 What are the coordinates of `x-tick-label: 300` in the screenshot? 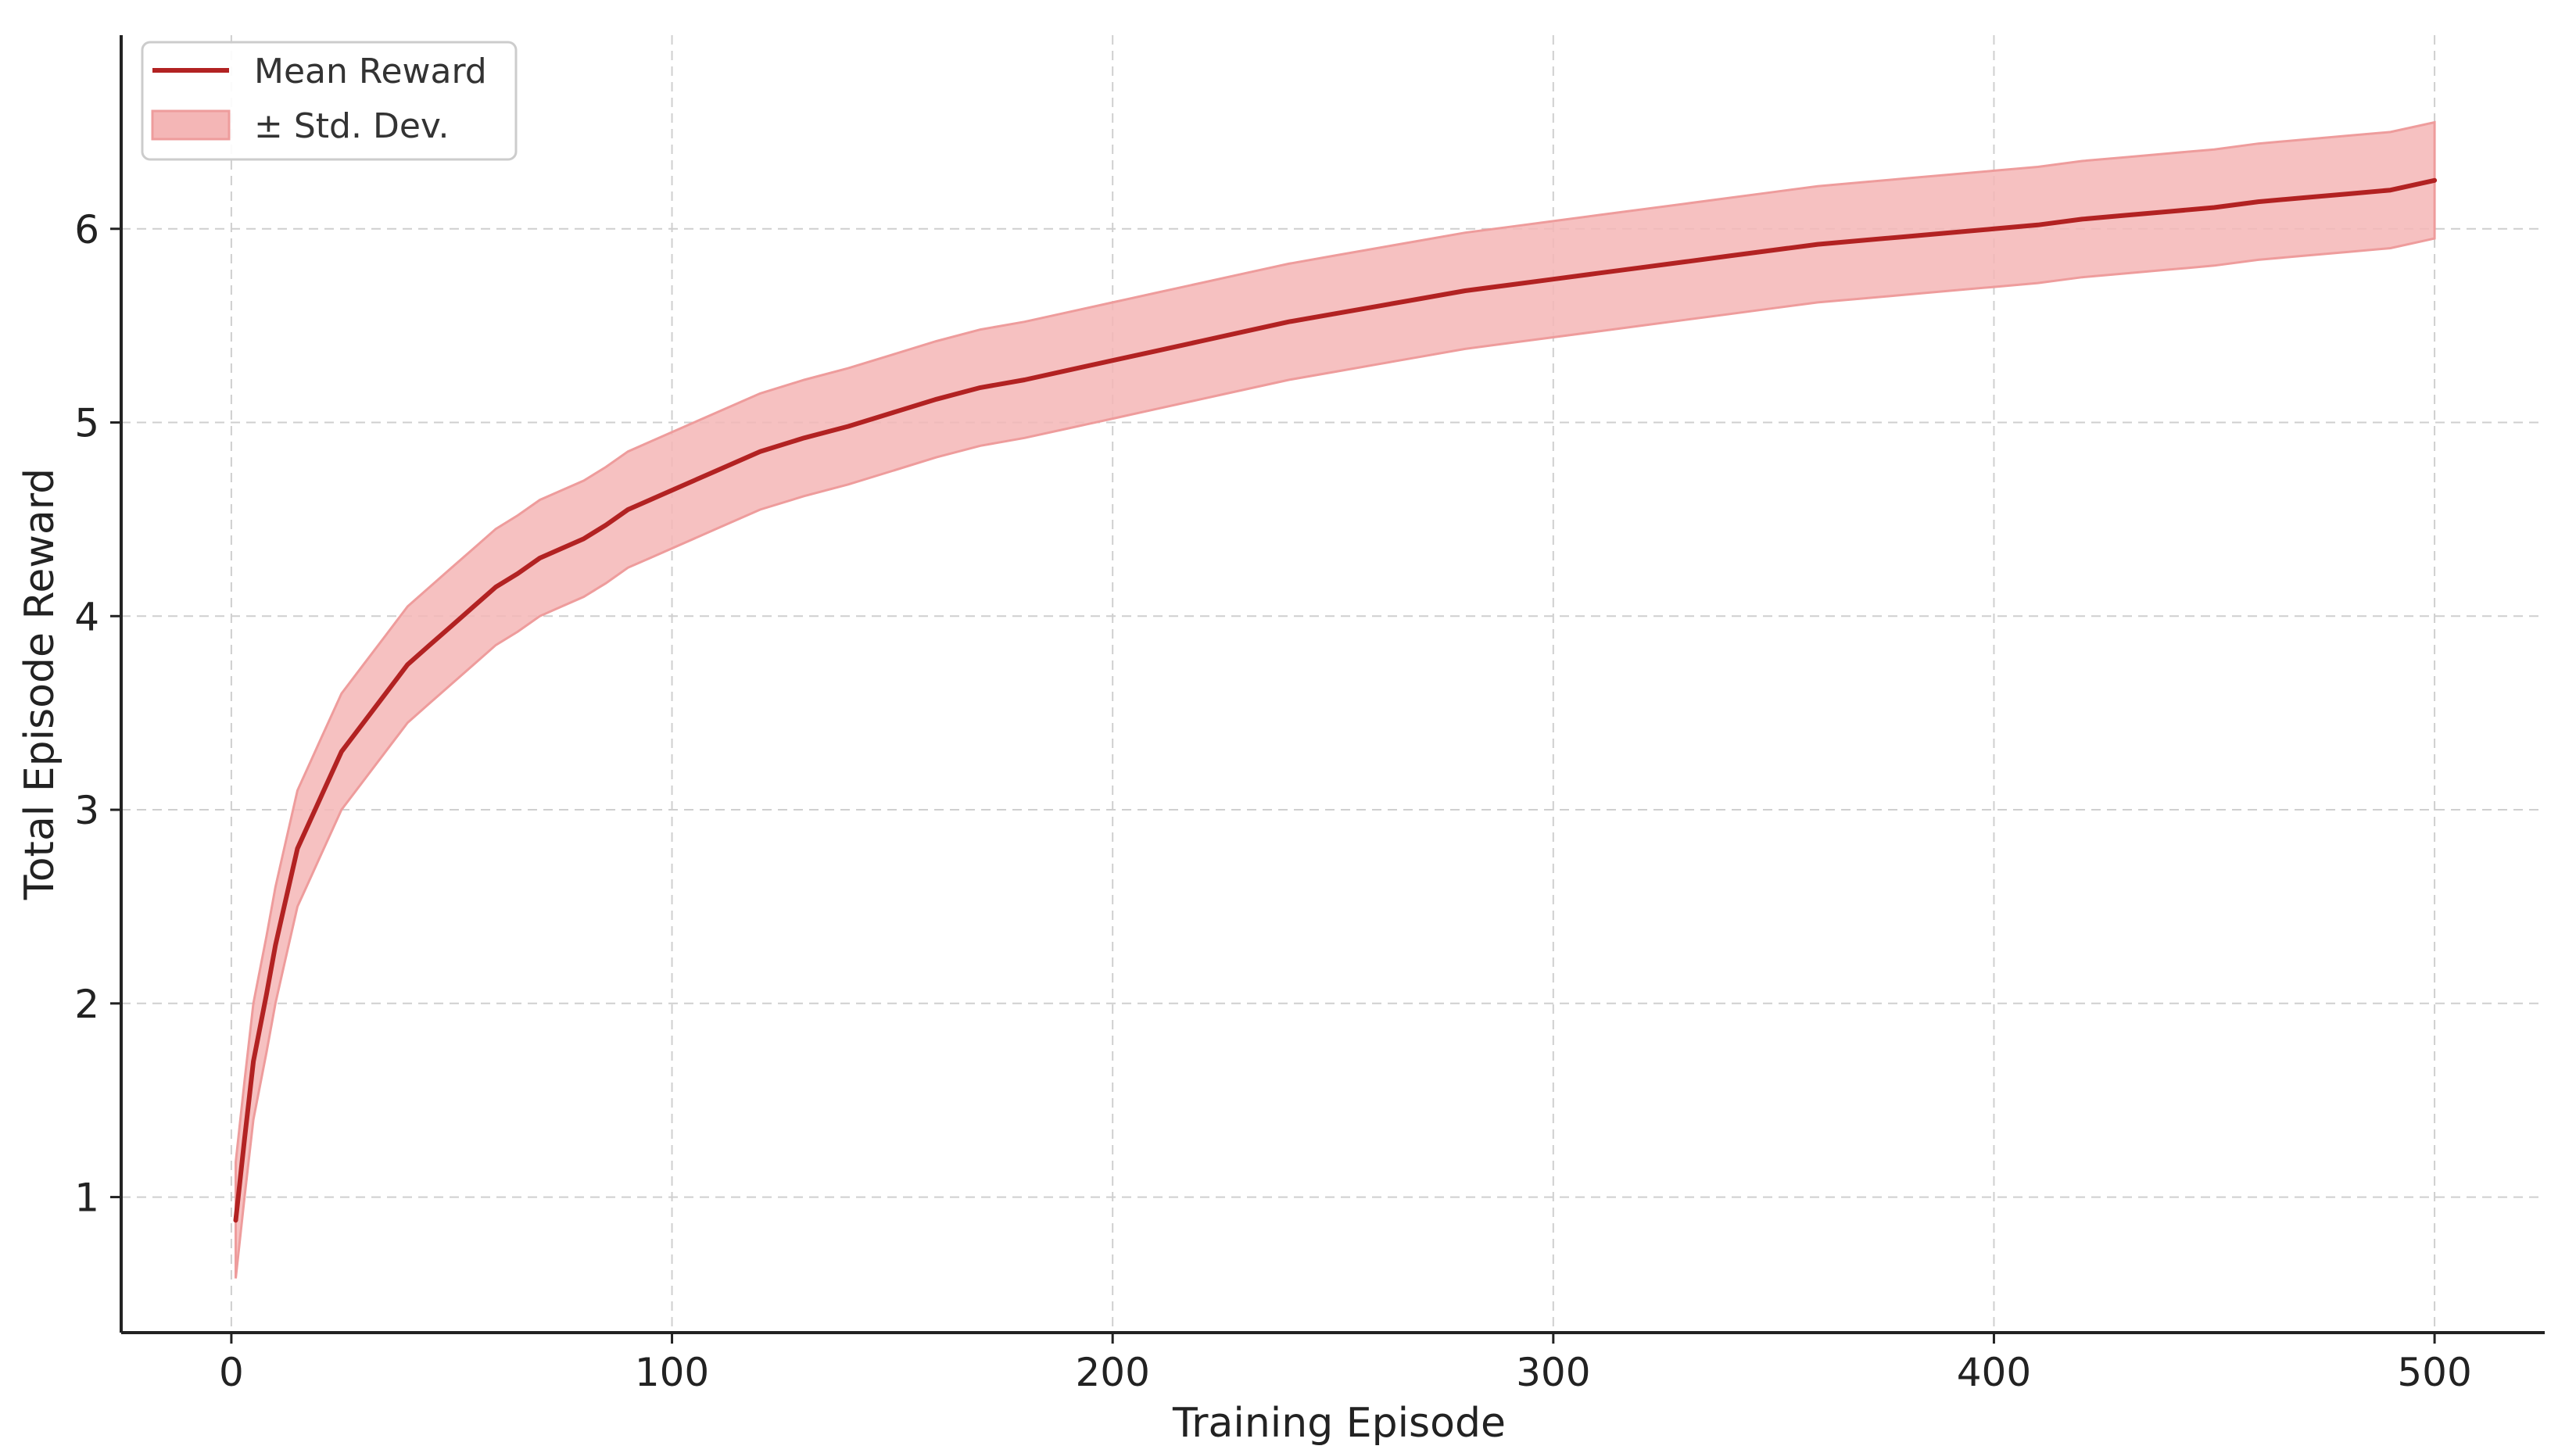 It's located at (1553, 1373).